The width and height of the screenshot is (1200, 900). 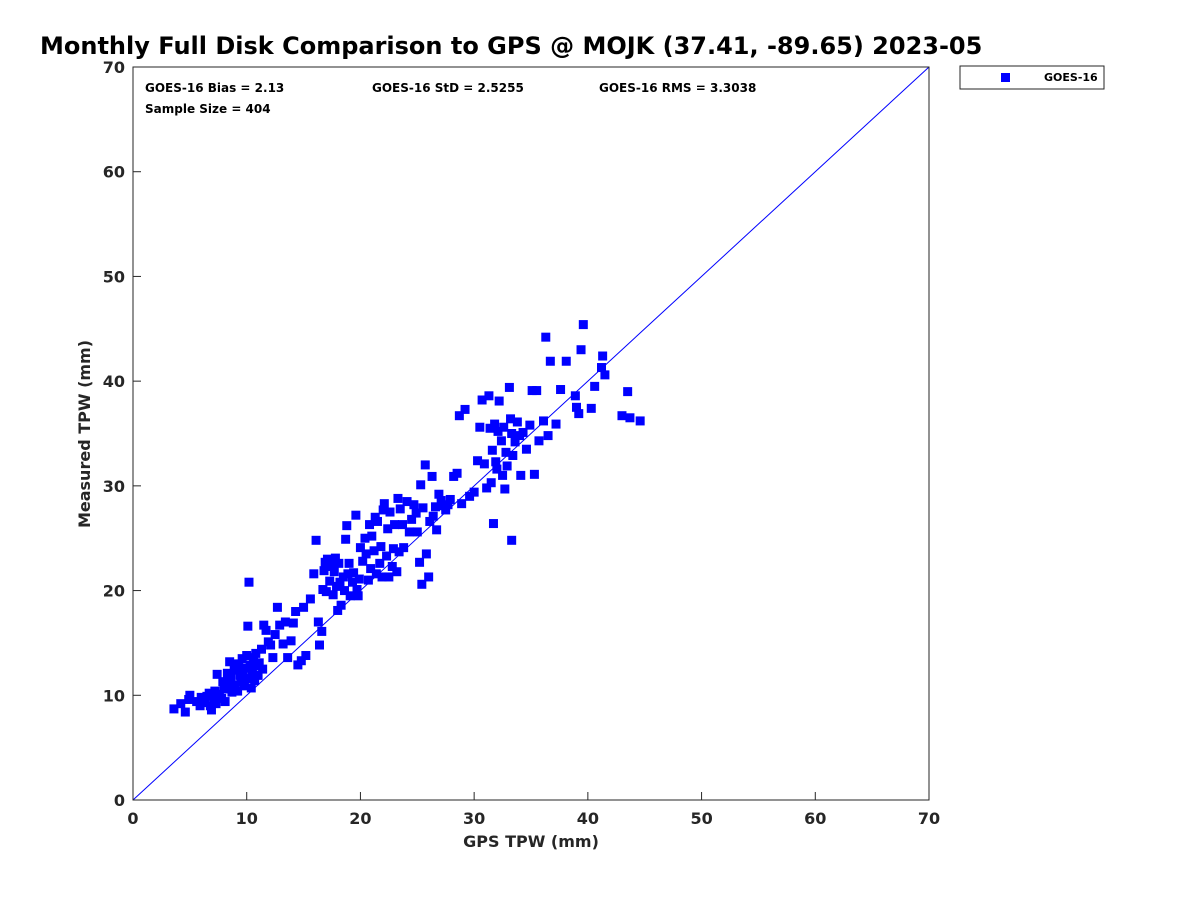 What do you see at coordinates (114, 172) in the screenshot?
I see `y-tick-label: 60` at bounding box center [114, 172].